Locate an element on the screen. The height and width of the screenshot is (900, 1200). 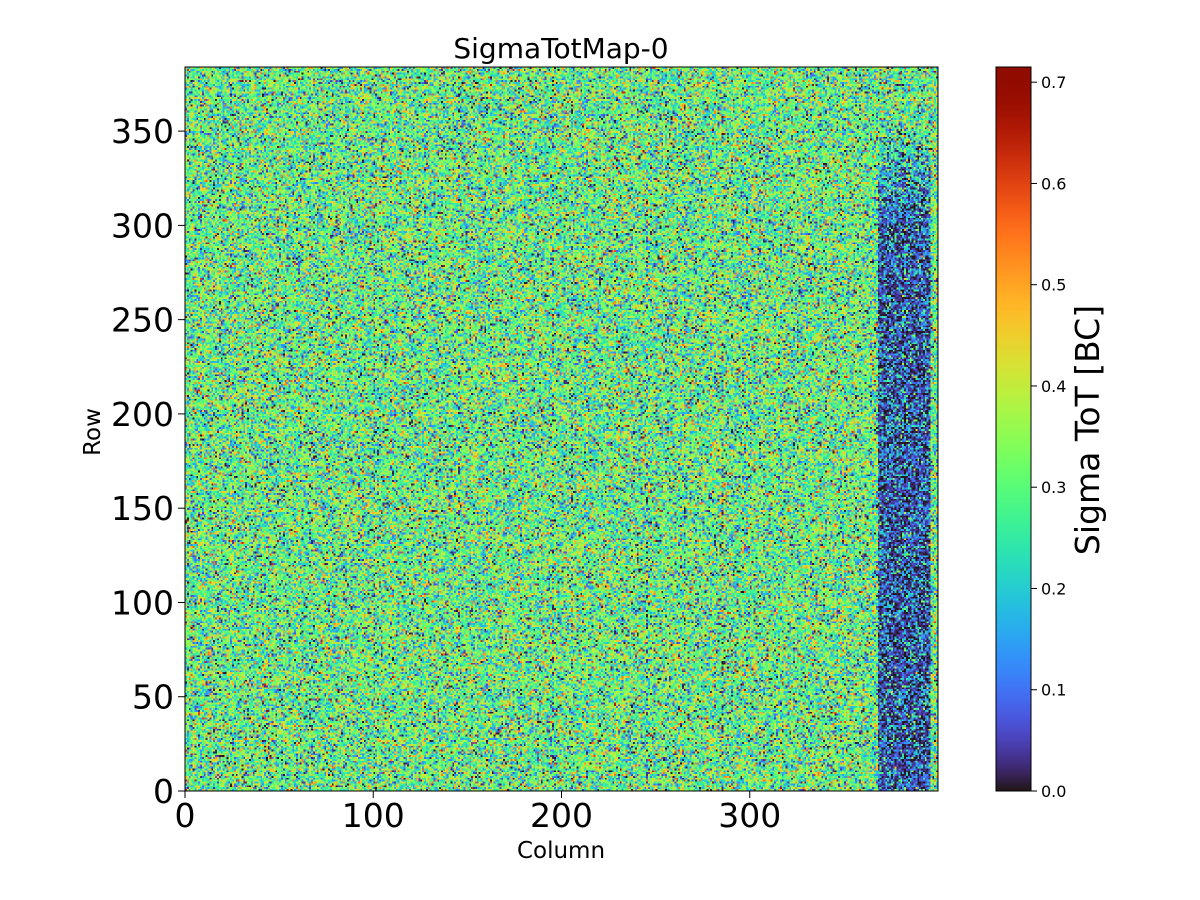
chart-title: SigmaTotMap-0 is located at coordinates (560, 48).